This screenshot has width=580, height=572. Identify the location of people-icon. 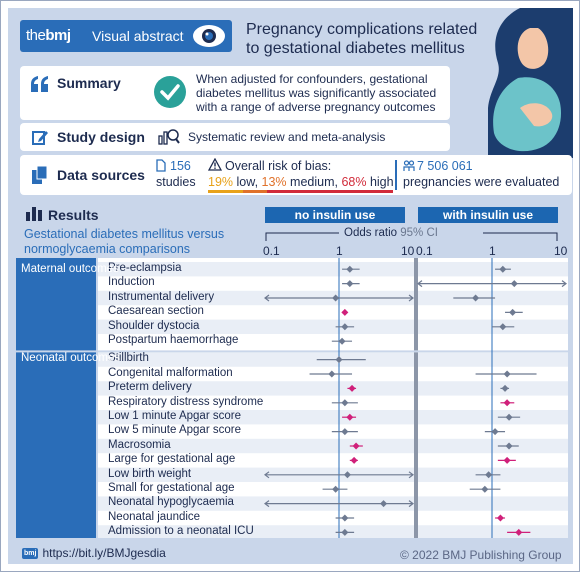
(409, 165).